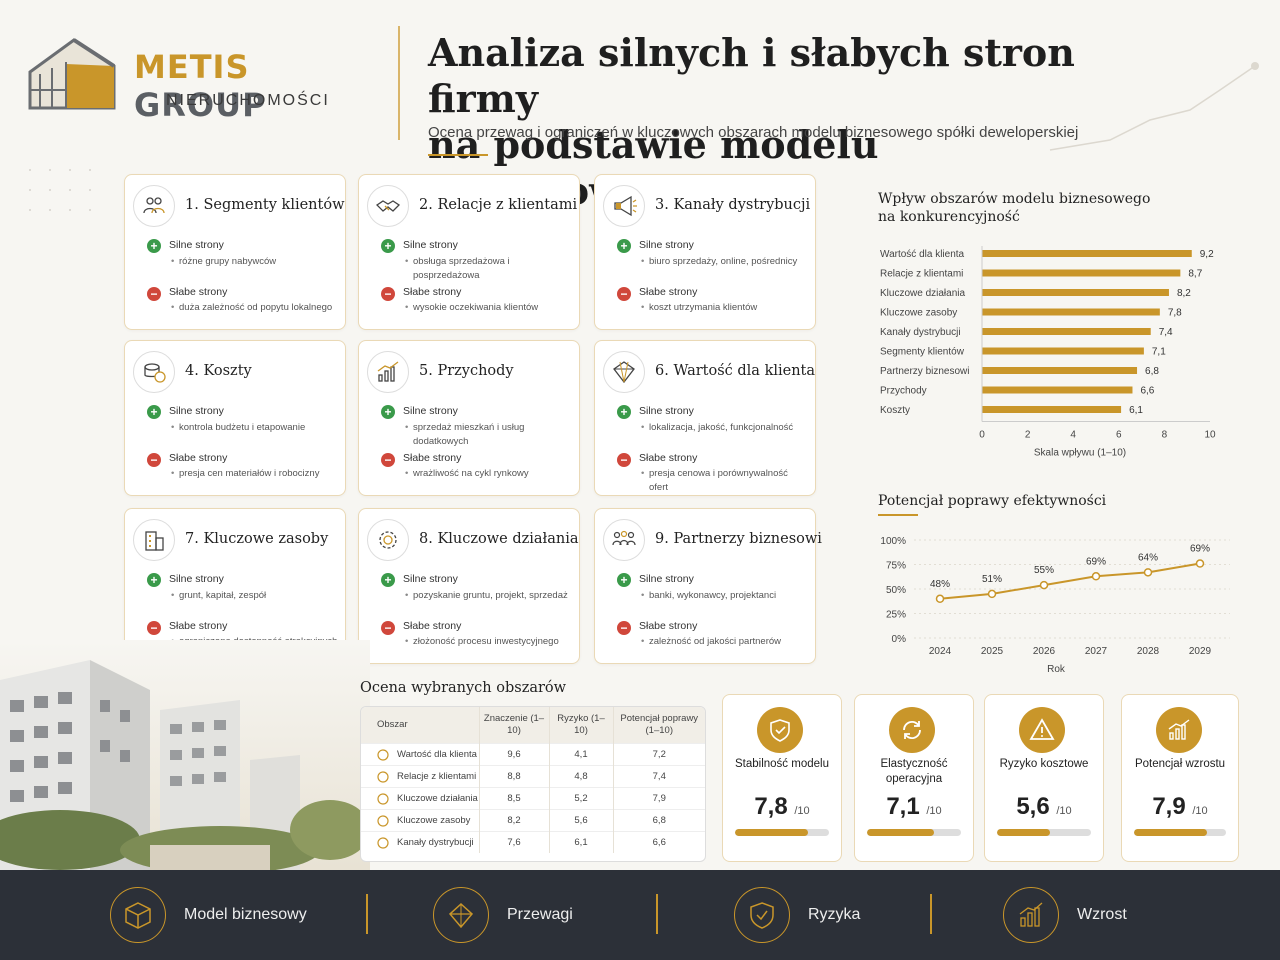  I want to click on table-title: Ocena wybranych obszarów, so click(463, 688).